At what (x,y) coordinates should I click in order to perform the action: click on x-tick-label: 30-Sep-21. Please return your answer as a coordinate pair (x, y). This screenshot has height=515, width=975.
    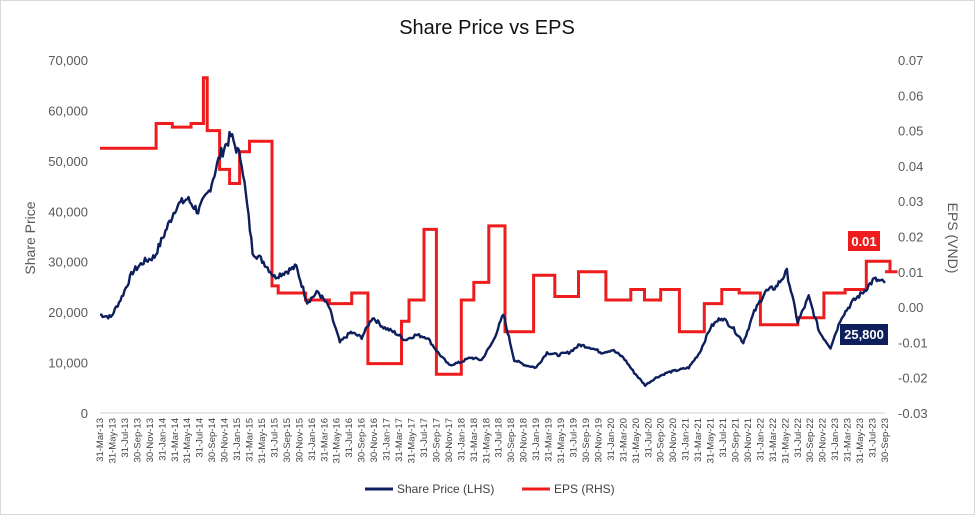
    Looking at the image, I should click on (735, 440).